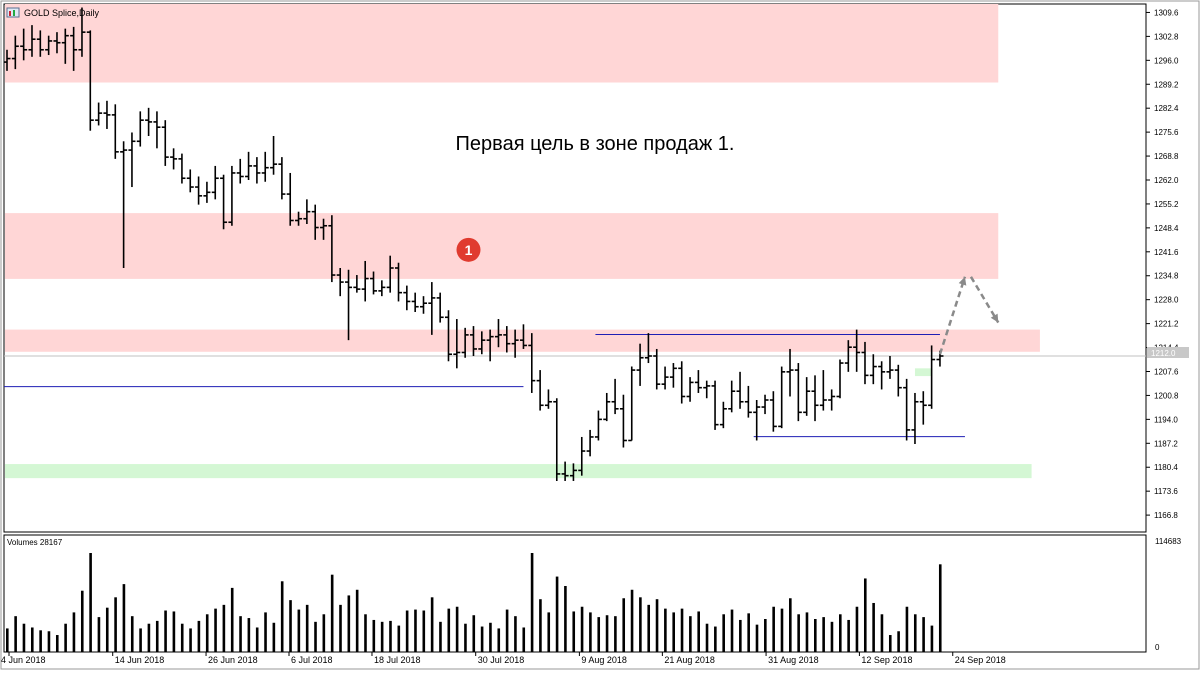 The width and height of the screenshot is (1200, 675). Describe the element at coordinates (1166, 371) in the screenshot. I see `price-tick-label: 1207.6` at that location.